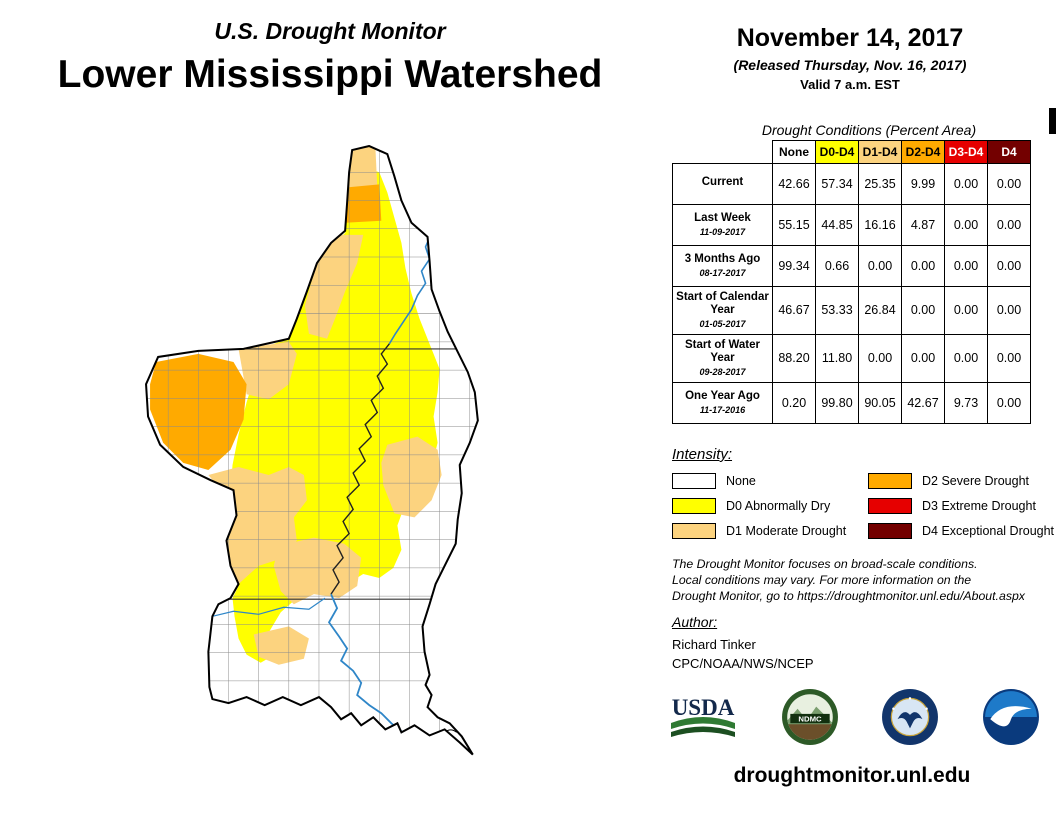 This screenshot has height=816, width=1056. I want to click on legend-swatch-d4, so click(890, 531).